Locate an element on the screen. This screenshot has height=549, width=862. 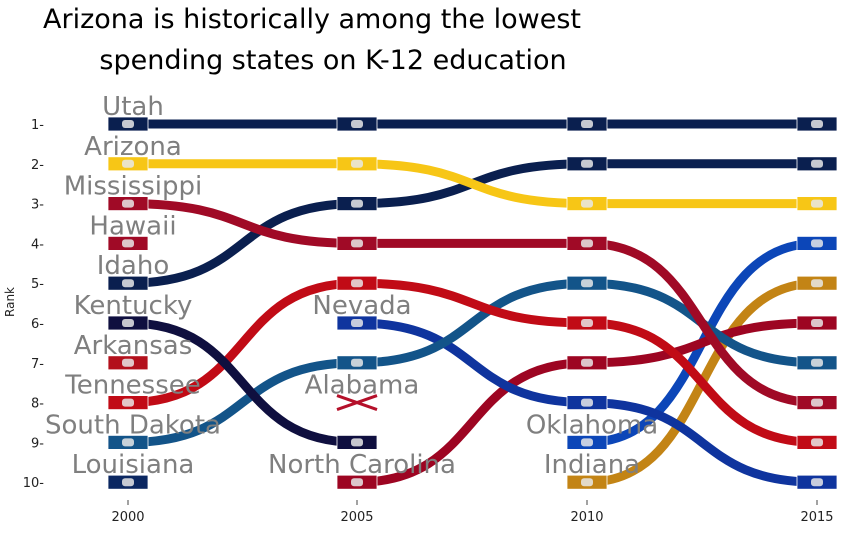
y-tick-label: 2- is located at coordinates (37, 165).